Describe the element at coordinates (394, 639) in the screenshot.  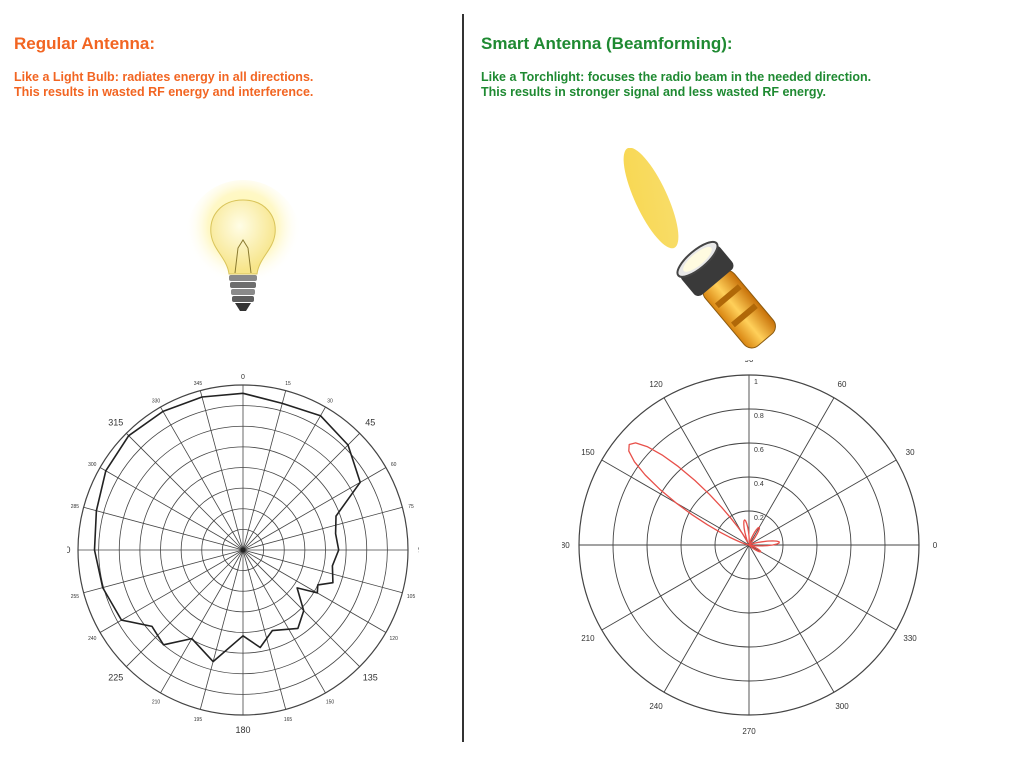
I see `degree-label: 120` at that location.